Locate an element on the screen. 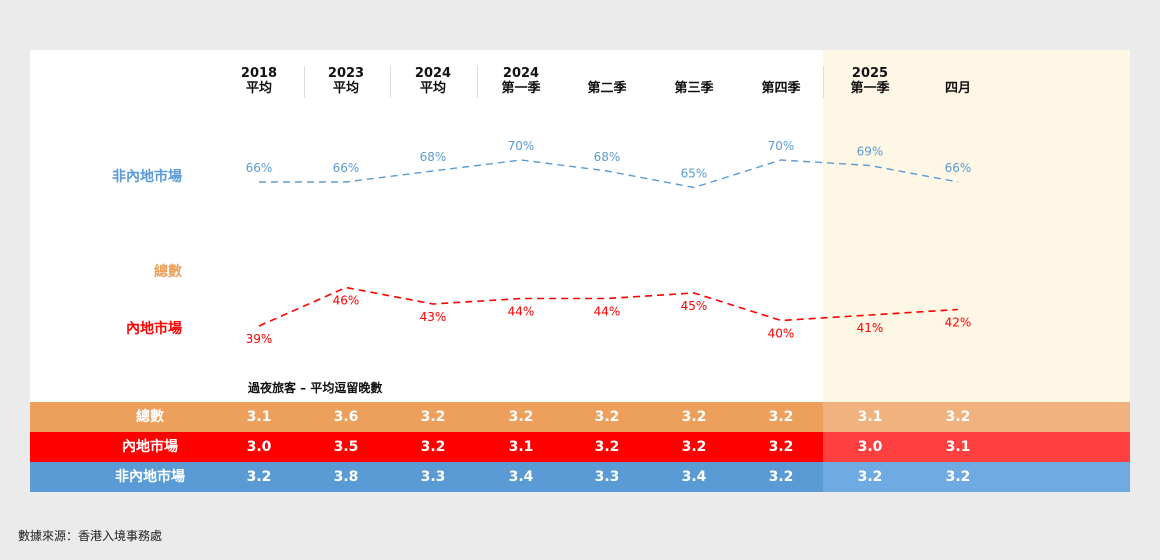 The image size is (1160, 560). series-label-non-mainland: 非內地市場 is located at coordinates (147, 177).